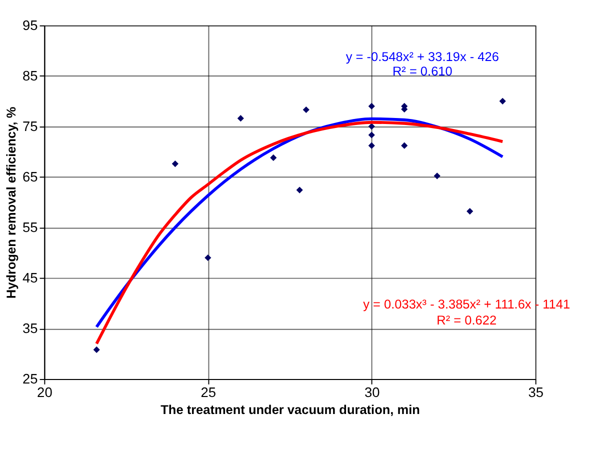 The width and height of the screenshot is (610, 450). What do you see at coordinates (11, 202) in the screenshot?
I see `y-axis-title: Hydrogen removal efficiency, %` at bounding box center [11, 202].